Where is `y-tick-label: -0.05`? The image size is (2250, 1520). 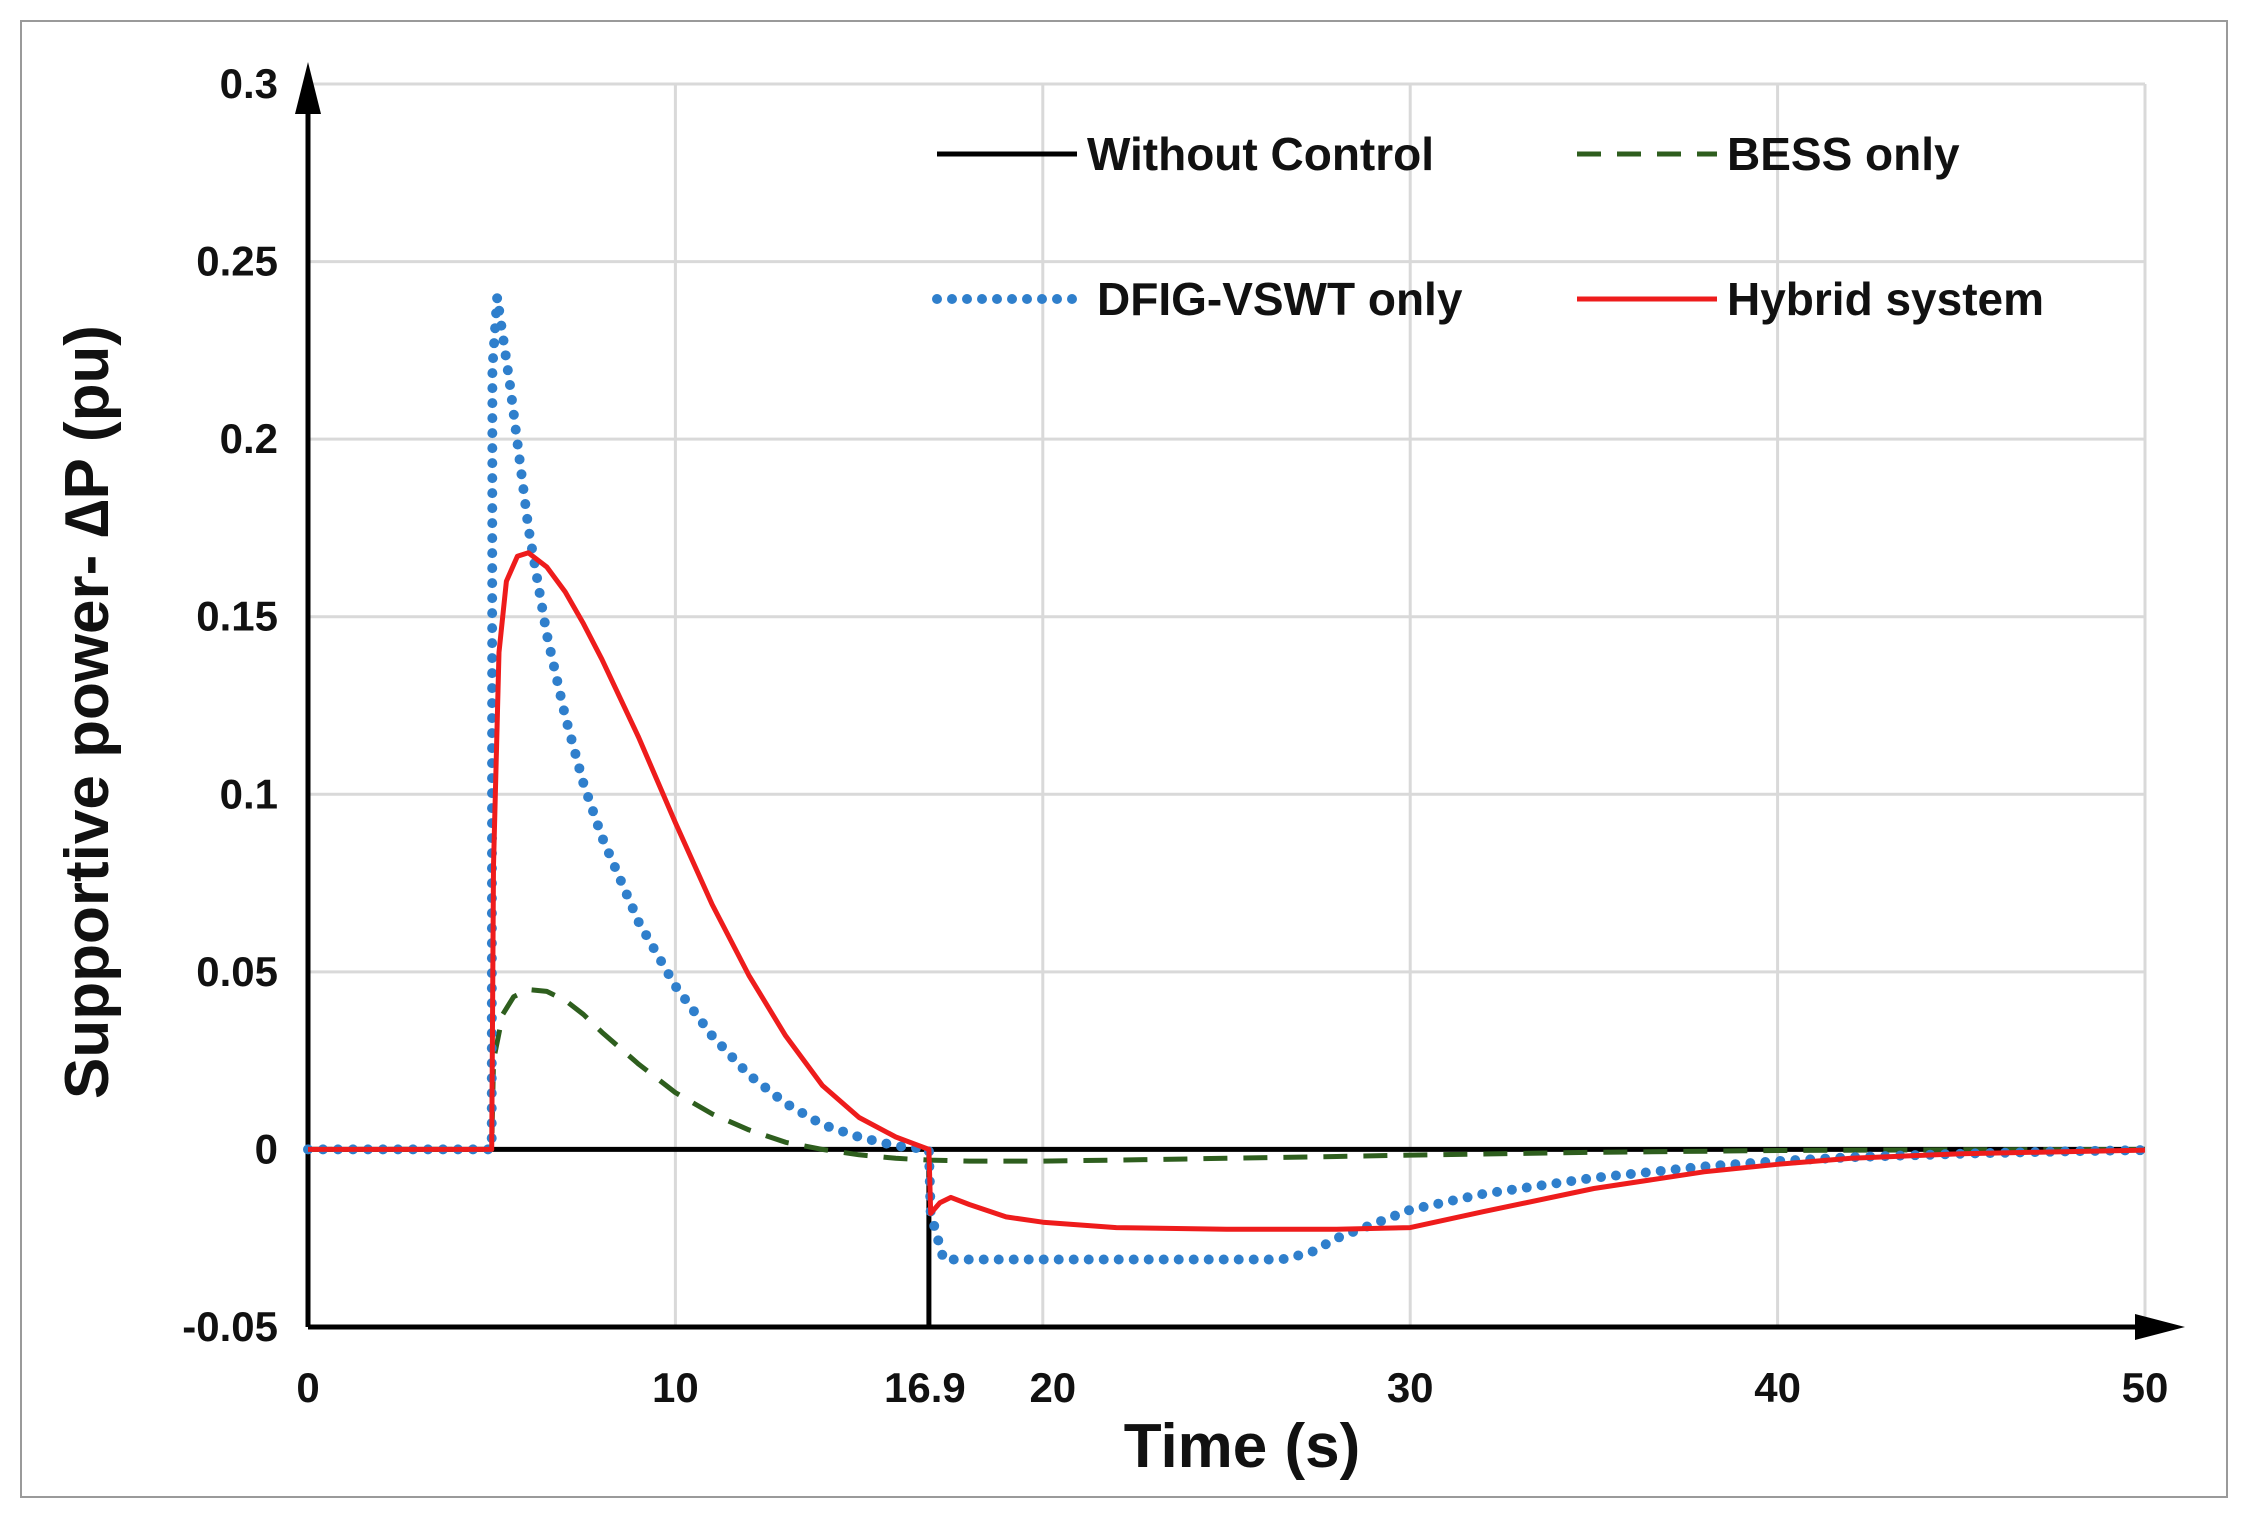 y-tick-label: -0.05 is located at coordinates (230, 1326).